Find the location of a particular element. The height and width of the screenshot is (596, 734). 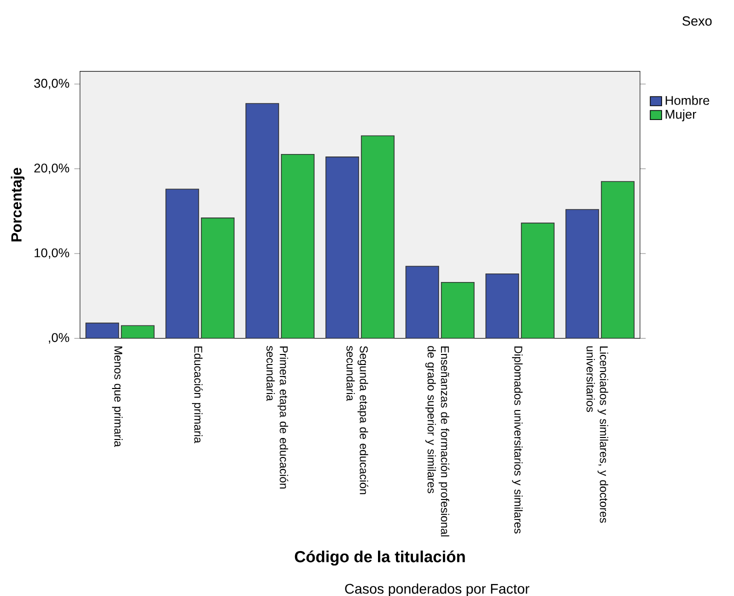

x-tick-label: Licenciados y similares, y doctores universitarios is located at coordinates (597, 434).